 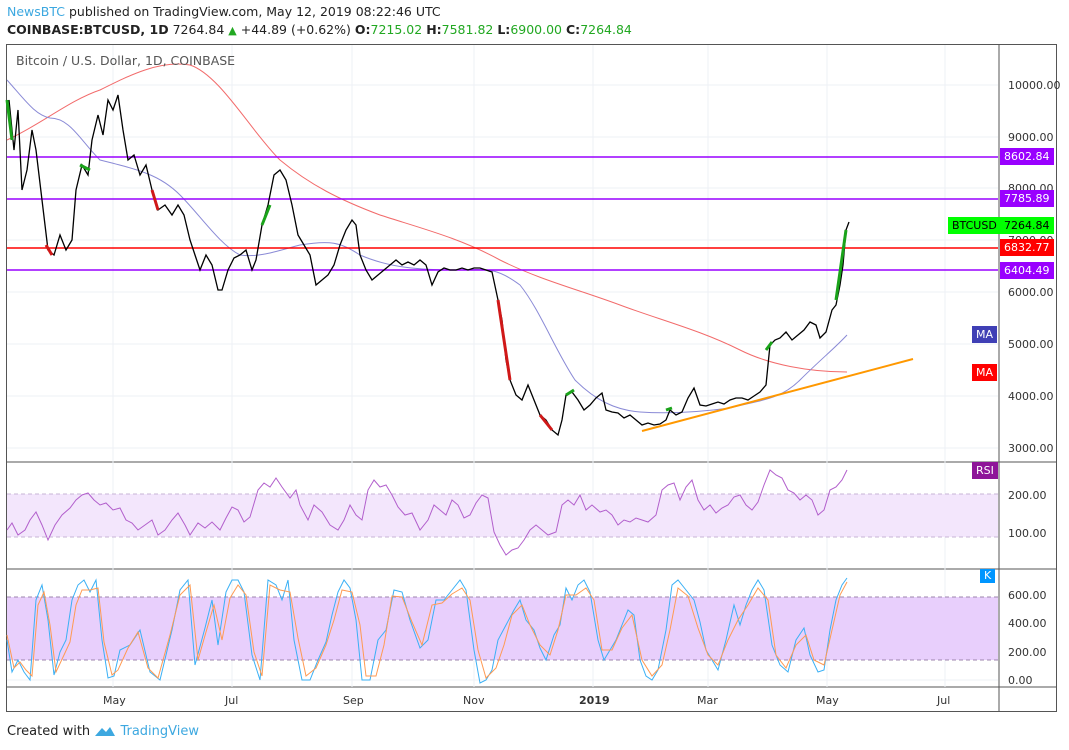 I want to click on svg-text: 100.00, so click(x=1027, y=533).